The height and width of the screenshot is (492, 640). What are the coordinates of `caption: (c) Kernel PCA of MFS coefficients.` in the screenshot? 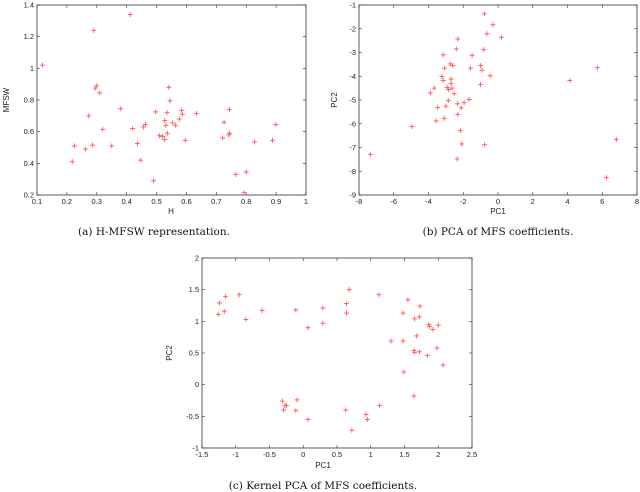 It's located at (323, 486).